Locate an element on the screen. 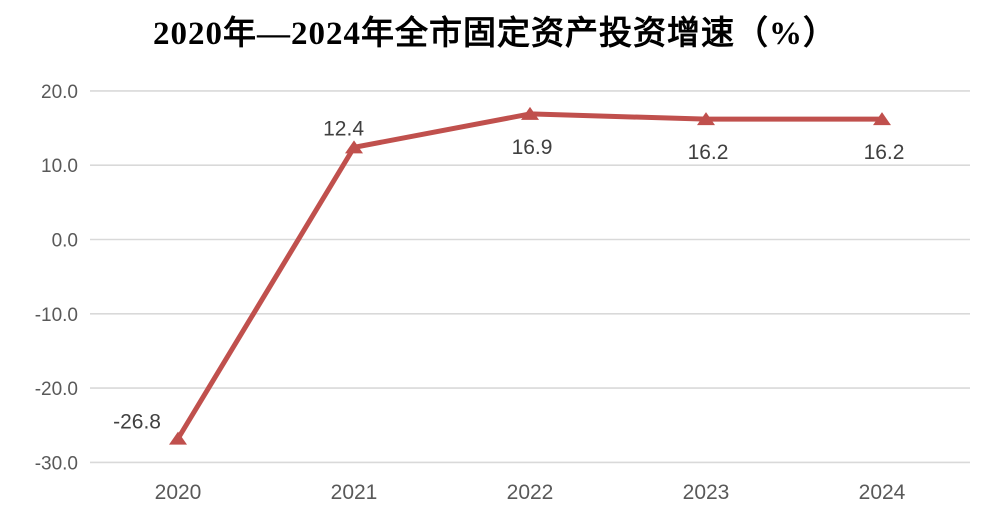 This screenshot has width=990, height=519. y-axis-tick-label: -10.0 is located at coordinates (56, 315).